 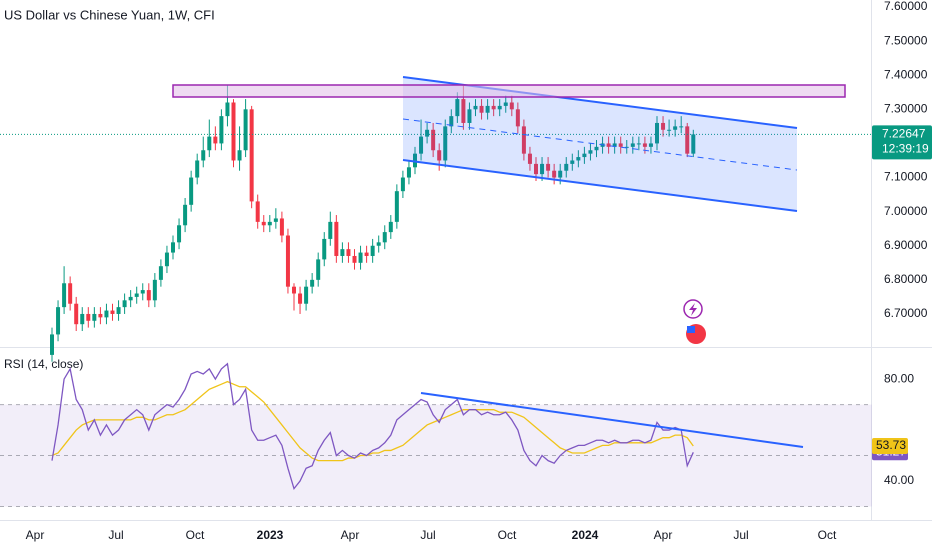 I want to click on rsi-title: RSI (14, close), so click(x=43, y=364).